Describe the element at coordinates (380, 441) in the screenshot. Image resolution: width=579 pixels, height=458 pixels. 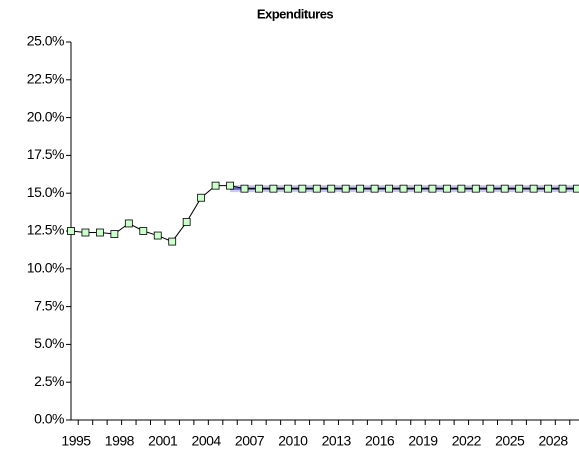
I see `x-tick-label: 2016` at that location.